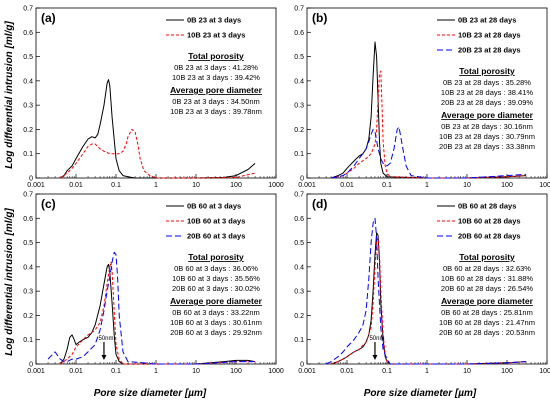  Describe the element at coordinates (487, 332) in the screenshot. I see `pore-diameter-value: 20B 60 at 28 days : 20.53nm` at that location.